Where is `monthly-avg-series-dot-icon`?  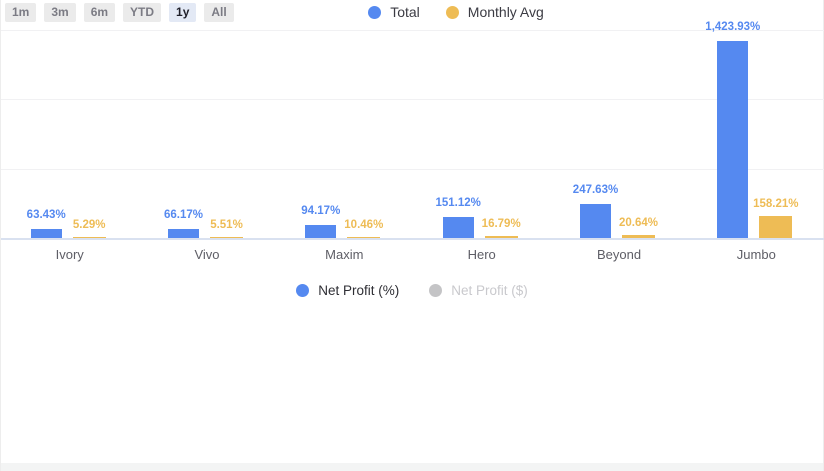
monthly-avg-series-dot-icon is located at coordinates (452, 12).